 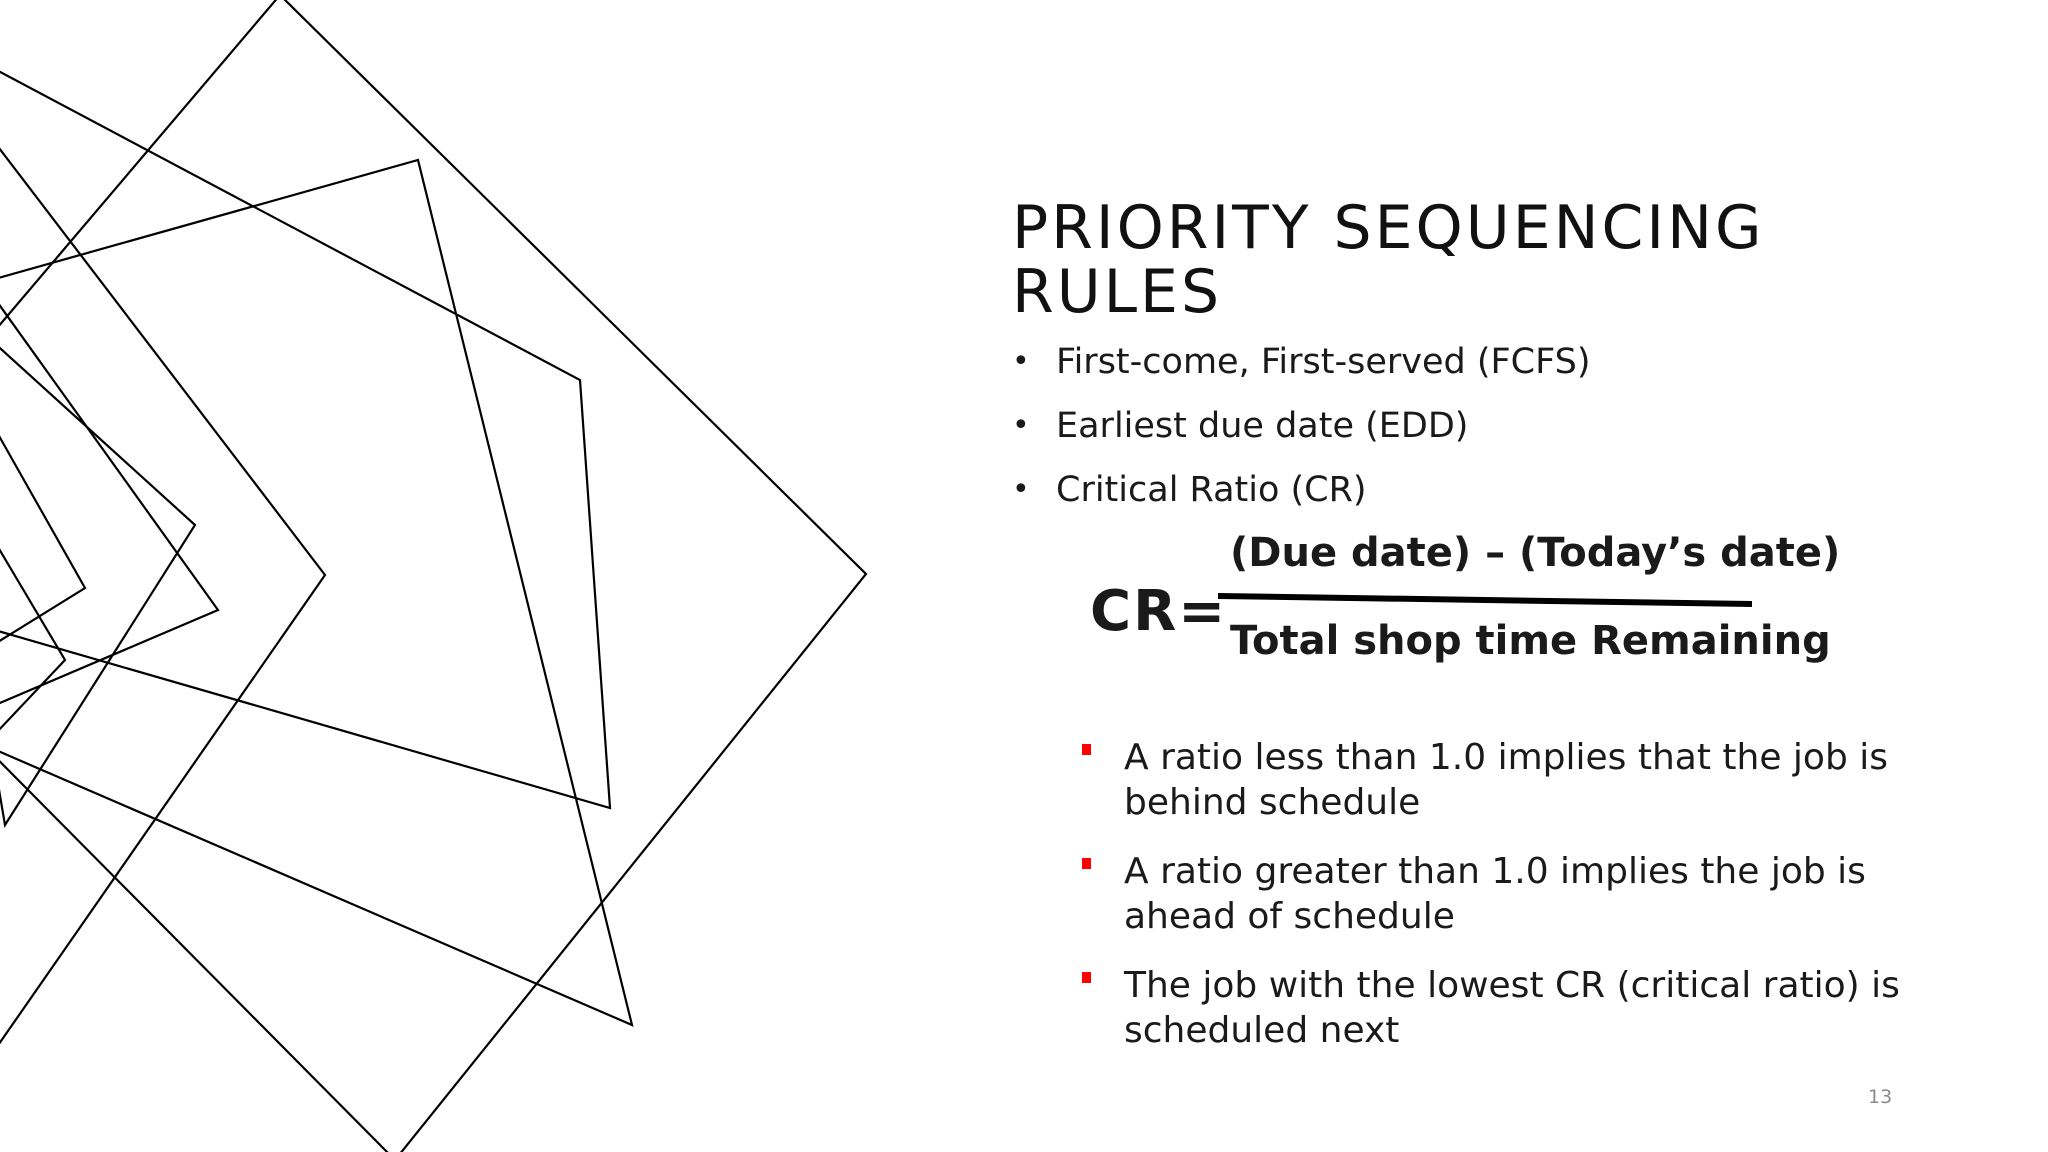 I want to click on slide-title: PRIORITY SEQUENCING RULES, so click(x=1388, y=260).